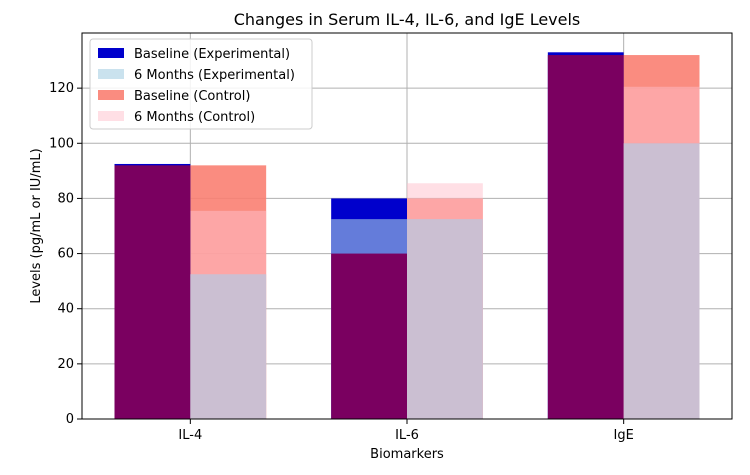  What do you see at coordinates (624, 435) in the screenshot?
I see `x-tick-label: IgE` at bounding box center [624, 435].